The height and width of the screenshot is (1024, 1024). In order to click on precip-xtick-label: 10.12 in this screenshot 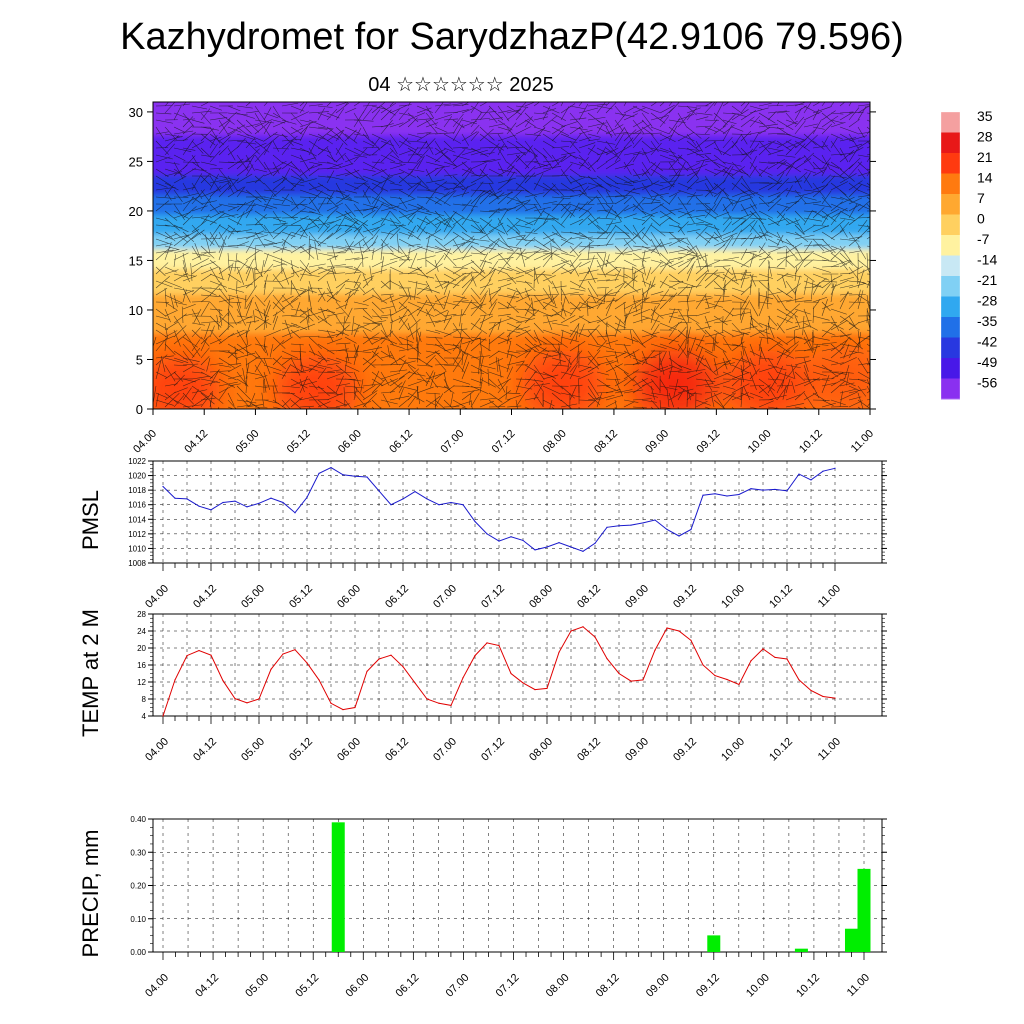, I will do `click(808, 986)`.